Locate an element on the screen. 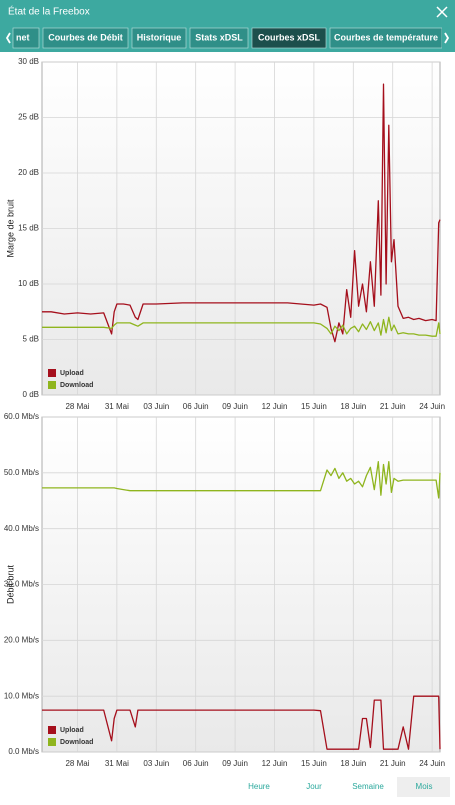  y-tick-label: 50.0 Mb/s is located at coordinates (21, 472).